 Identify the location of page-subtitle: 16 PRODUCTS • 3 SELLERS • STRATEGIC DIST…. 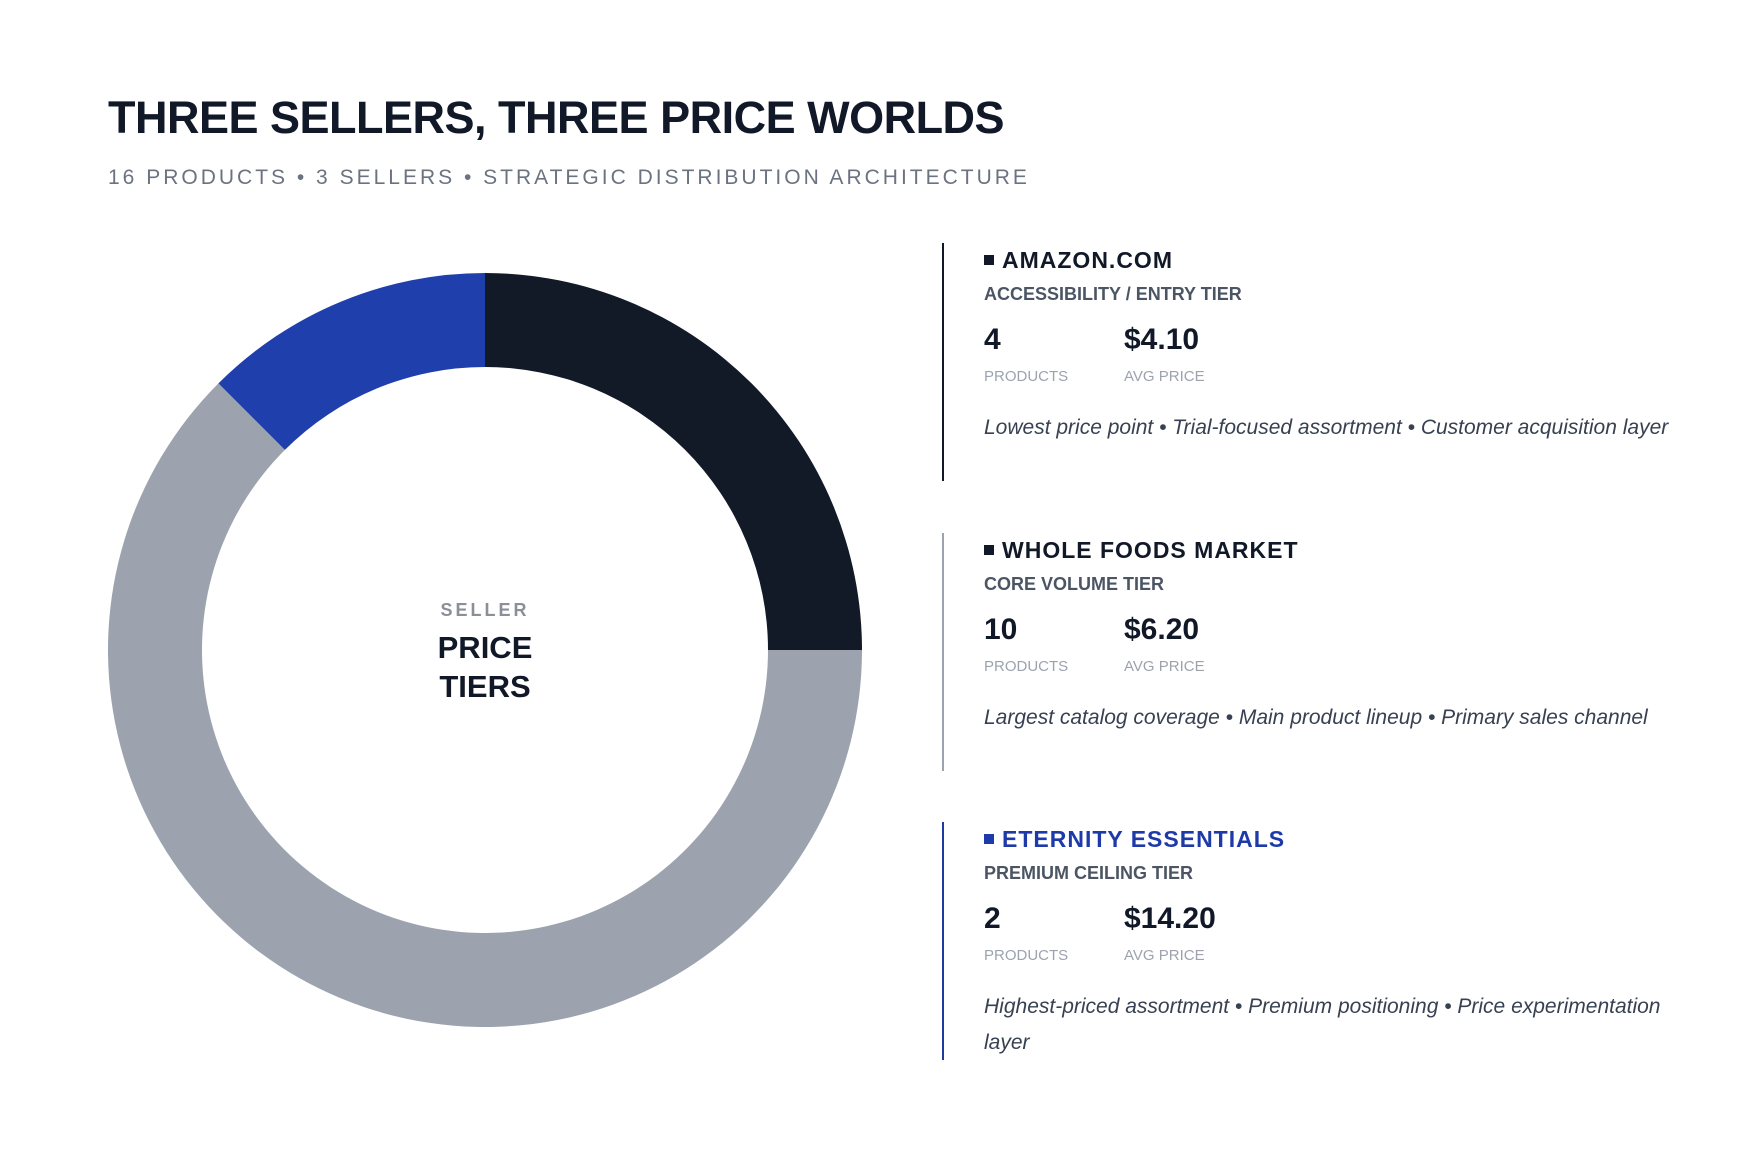
(569, 177).